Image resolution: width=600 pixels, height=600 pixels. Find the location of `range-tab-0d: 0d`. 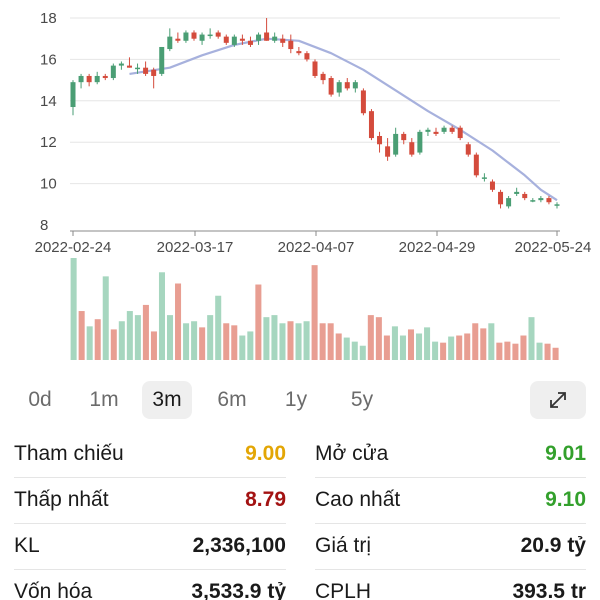

range-tab-0d: 0d is located at coordinates (40, 399).